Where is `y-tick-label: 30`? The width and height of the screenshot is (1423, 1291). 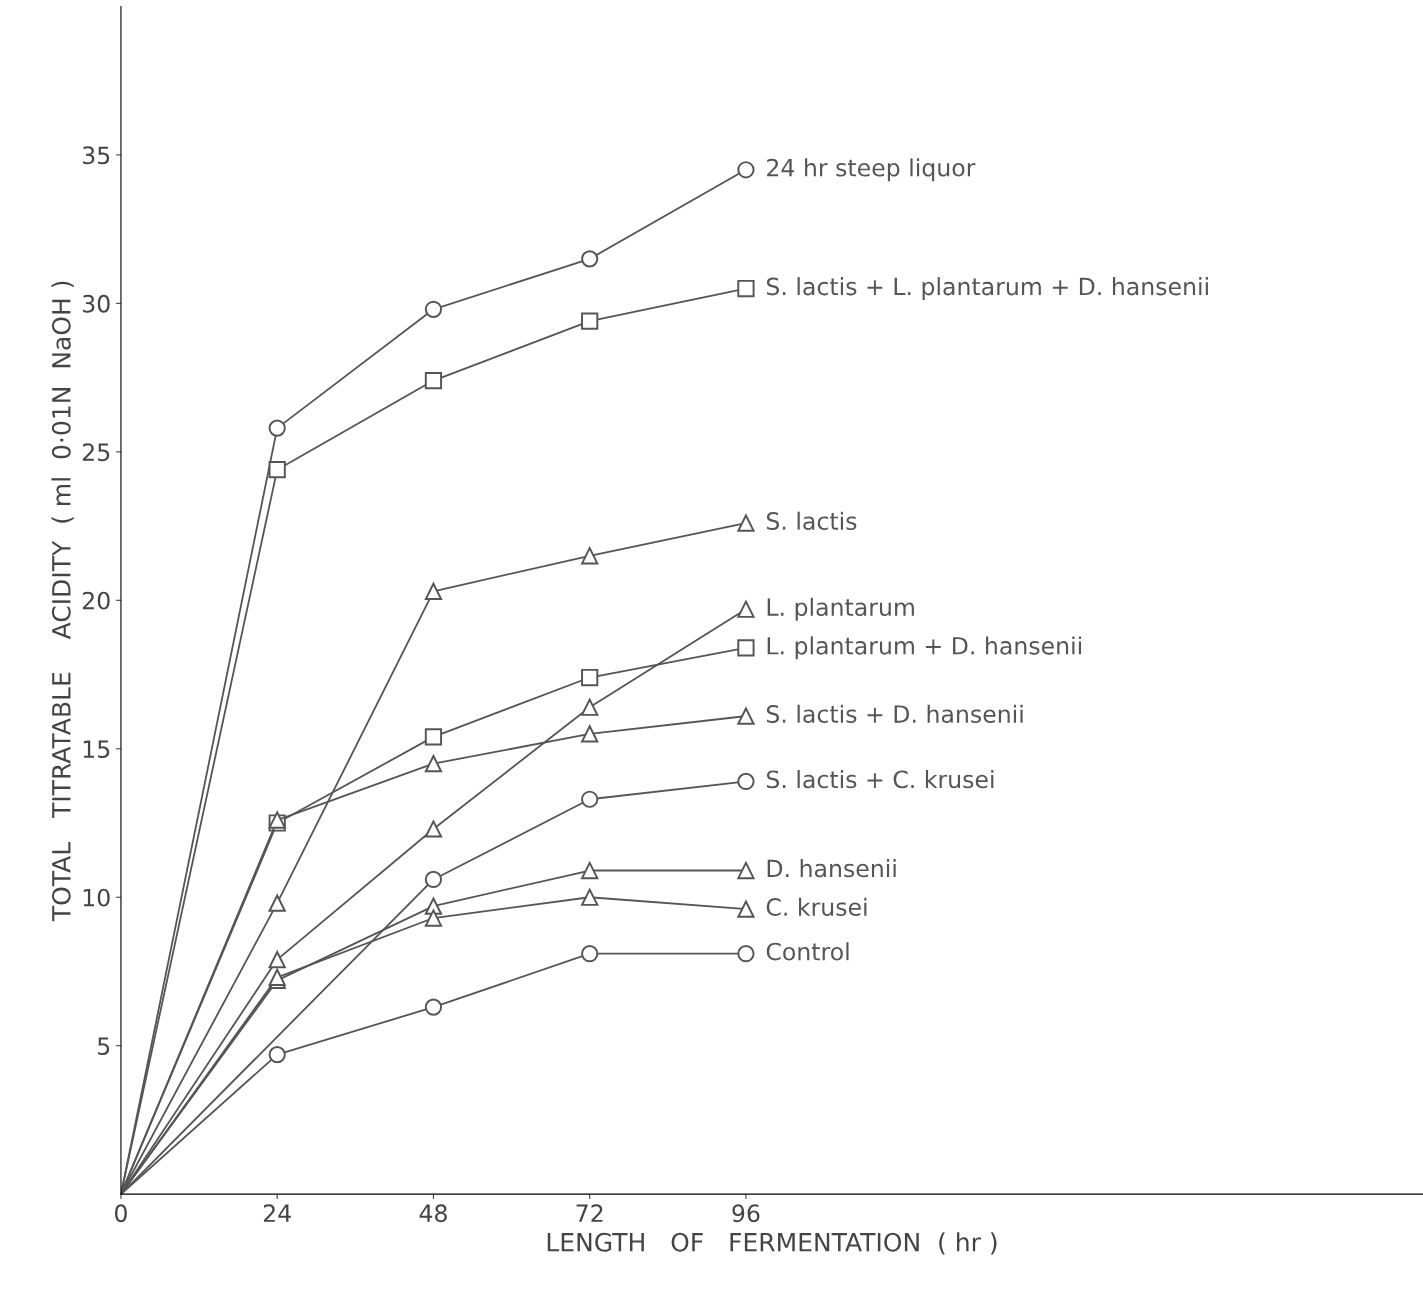 y-tick-label: 30 is located at coordinates (96, 303).